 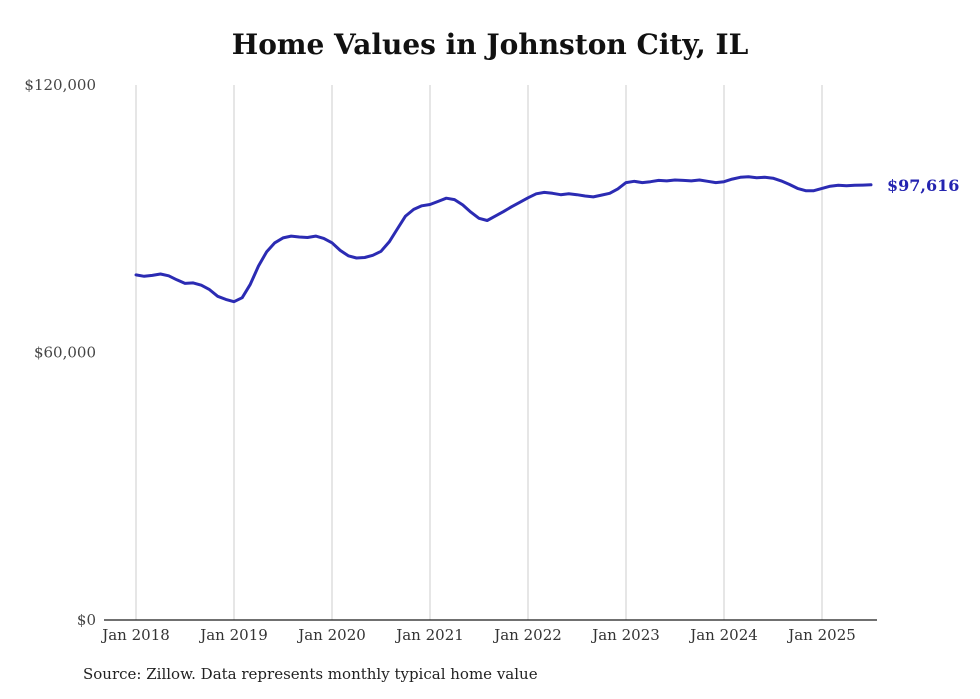 What do you see at coordinates (527, 635) in the screenshot?
I see `x-axis-tick-label: Jan 2022` at bounding box center [527, 635].